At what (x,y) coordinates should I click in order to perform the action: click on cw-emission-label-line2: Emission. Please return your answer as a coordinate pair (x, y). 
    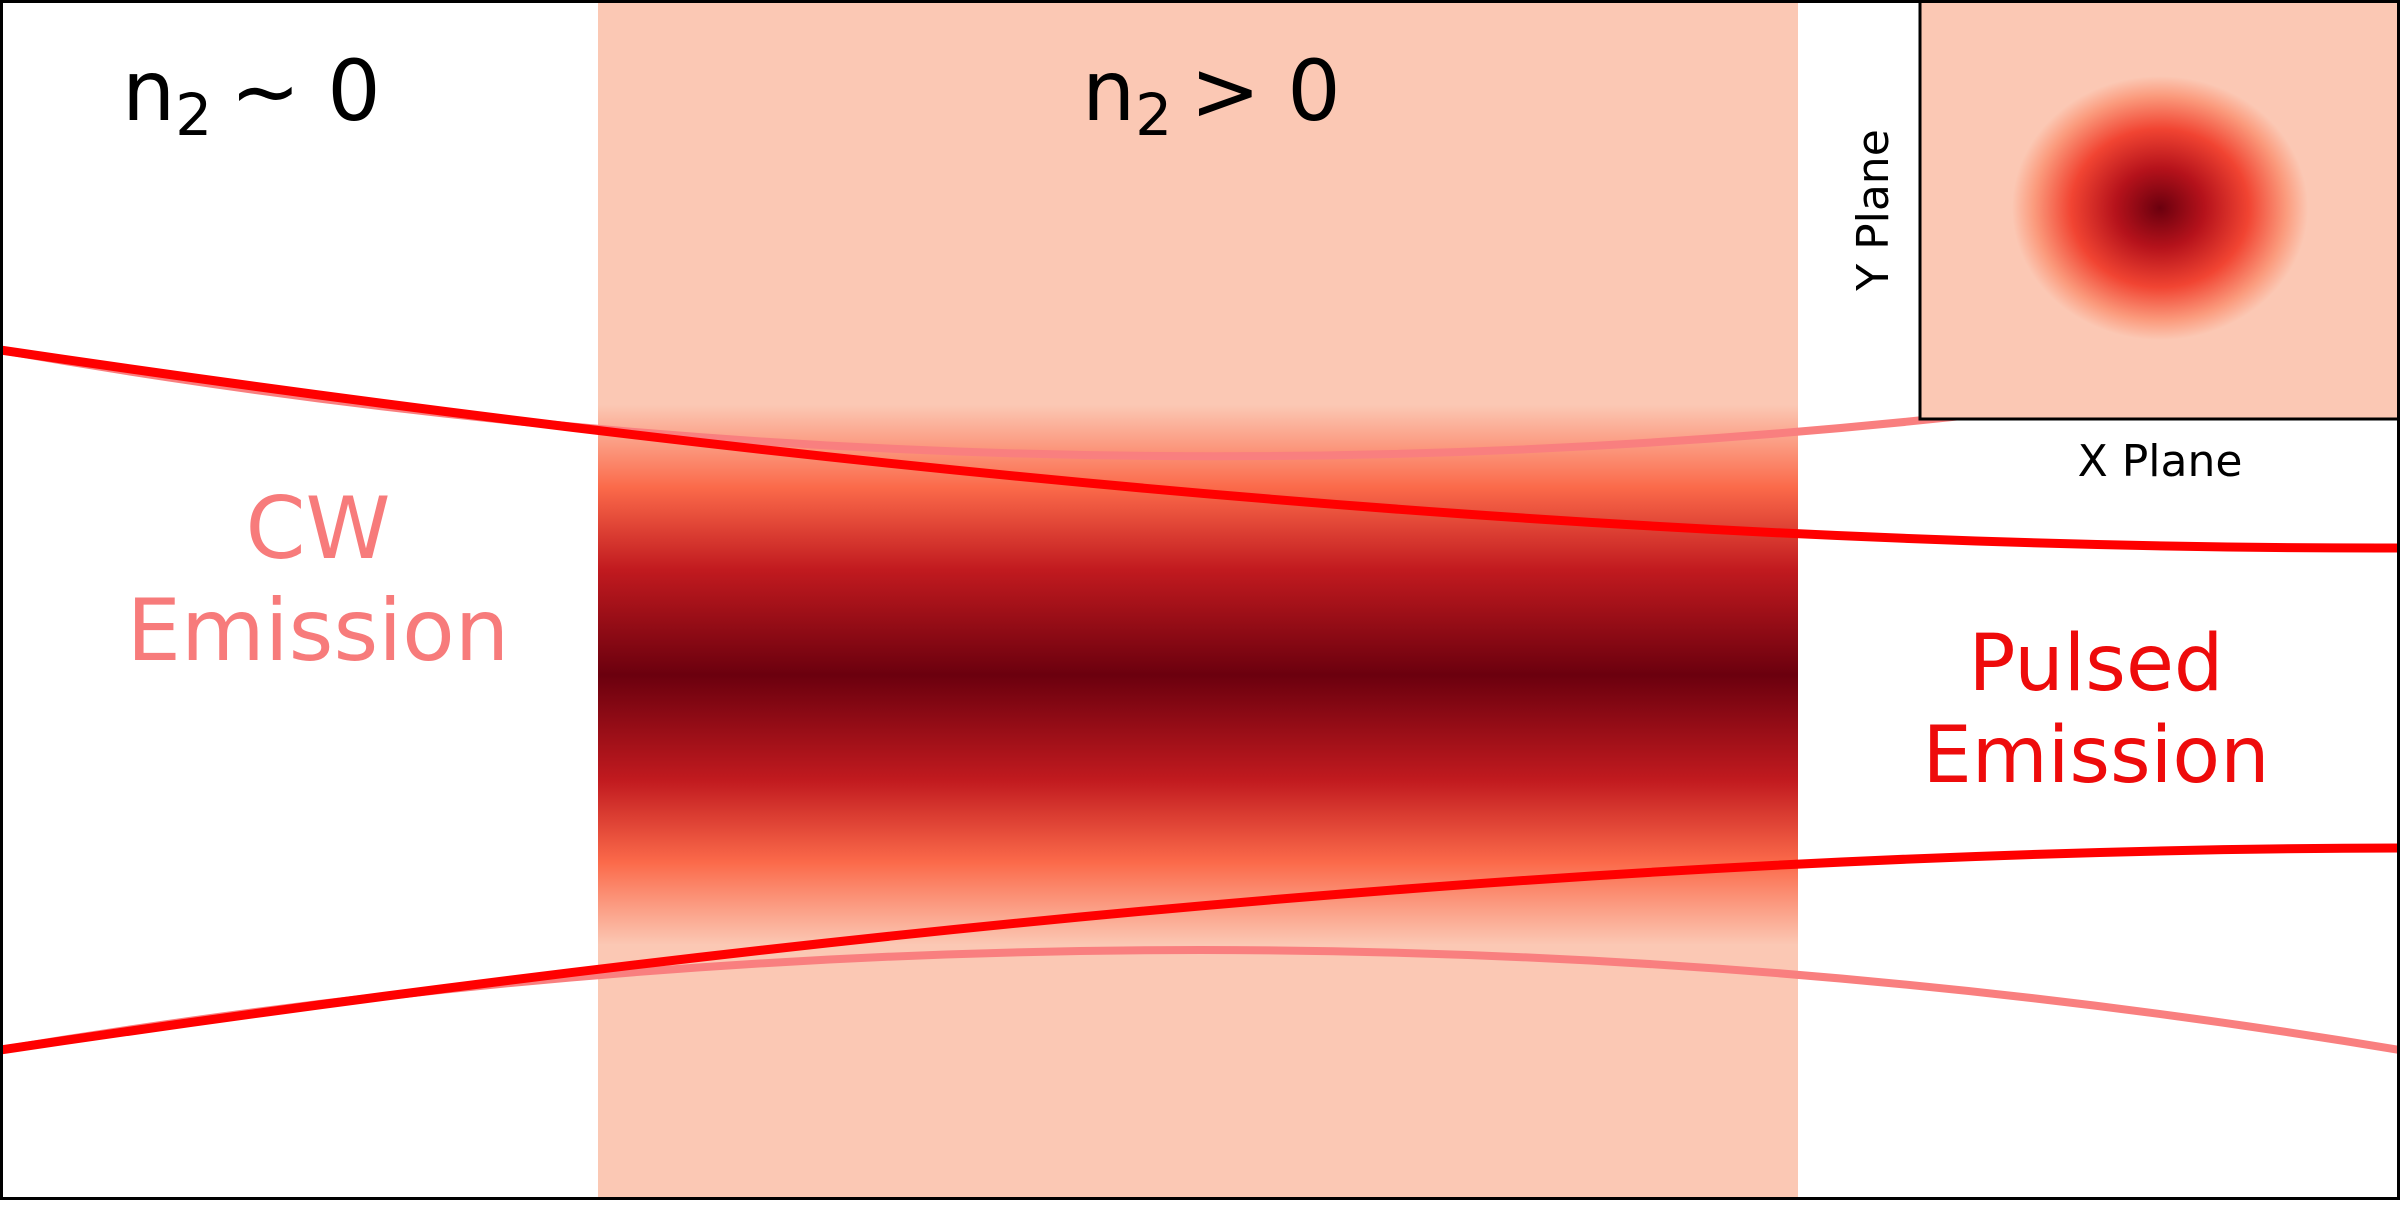
    Looking at the image, I should click on (318, 631).